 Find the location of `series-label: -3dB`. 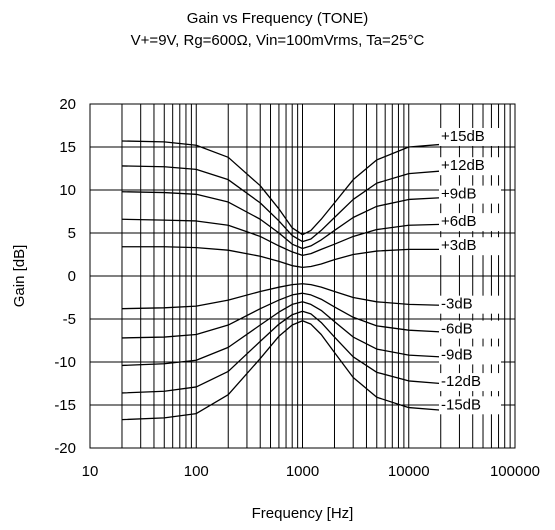

series-label: -3dB is located at coordinates (457, 304).